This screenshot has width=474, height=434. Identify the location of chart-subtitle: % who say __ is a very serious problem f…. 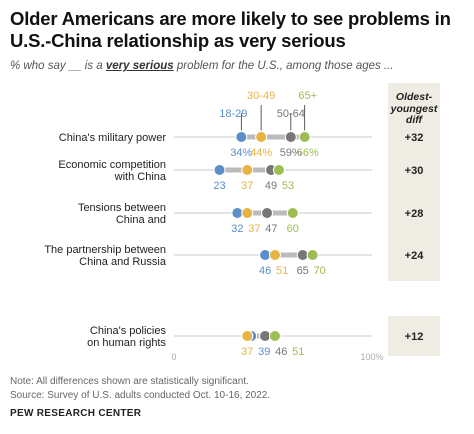
(237, 66).